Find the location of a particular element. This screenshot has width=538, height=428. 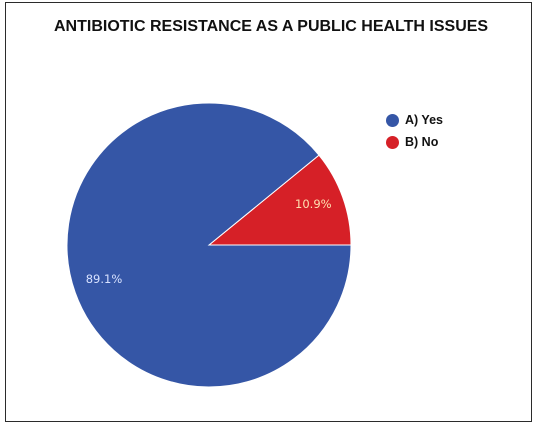

data-label-yes: 89.1% is located at coordinates (104, 279).